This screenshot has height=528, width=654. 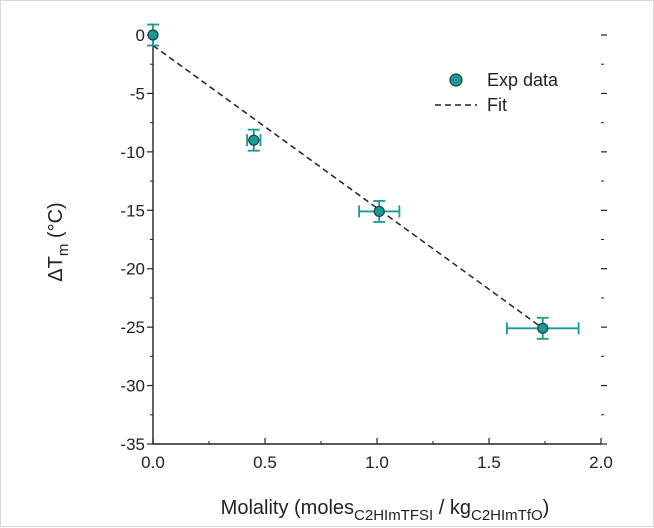 I want to click on y-tick-label: 0, so click(x=140, y=35).